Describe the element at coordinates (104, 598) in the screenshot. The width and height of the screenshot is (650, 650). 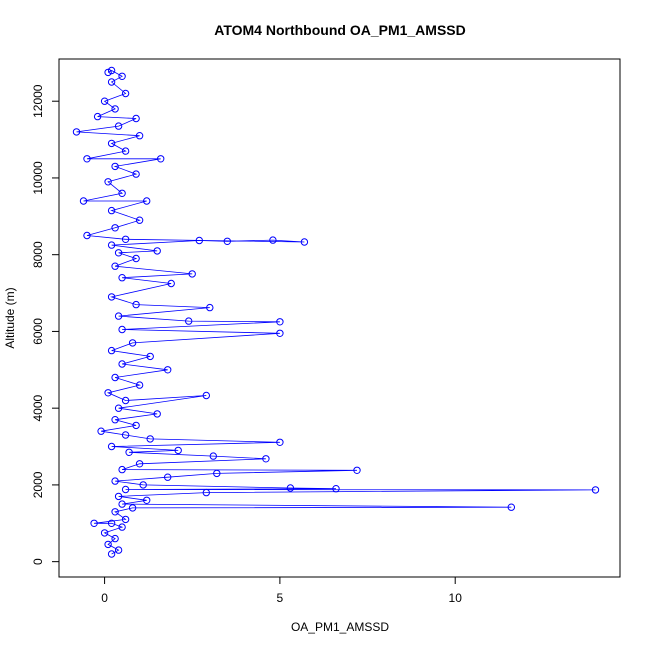
I see `x-tick-label: 0` at that location.